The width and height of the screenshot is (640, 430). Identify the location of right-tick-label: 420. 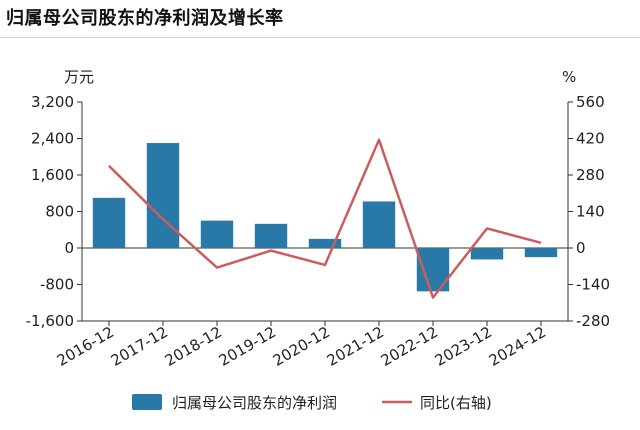
(590, 139).